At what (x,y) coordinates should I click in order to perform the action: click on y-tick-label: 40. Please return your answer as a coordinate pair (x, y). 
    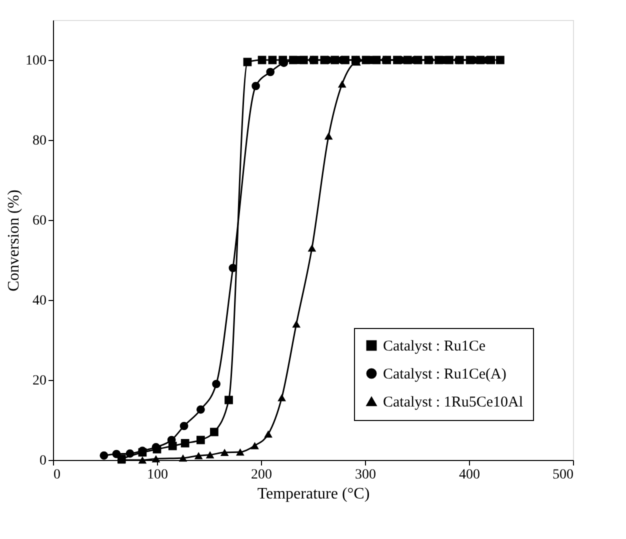
    Looking at the image, I should click on (39, 301).